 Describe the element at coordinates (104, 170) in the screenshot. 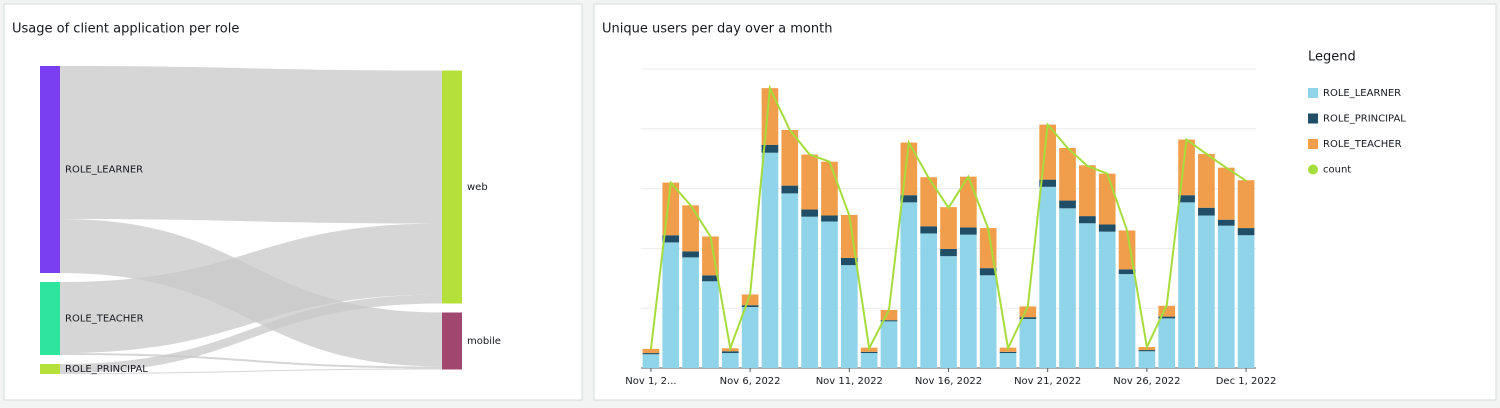

I see `node-label: ROLE_LEARNER` at that location.